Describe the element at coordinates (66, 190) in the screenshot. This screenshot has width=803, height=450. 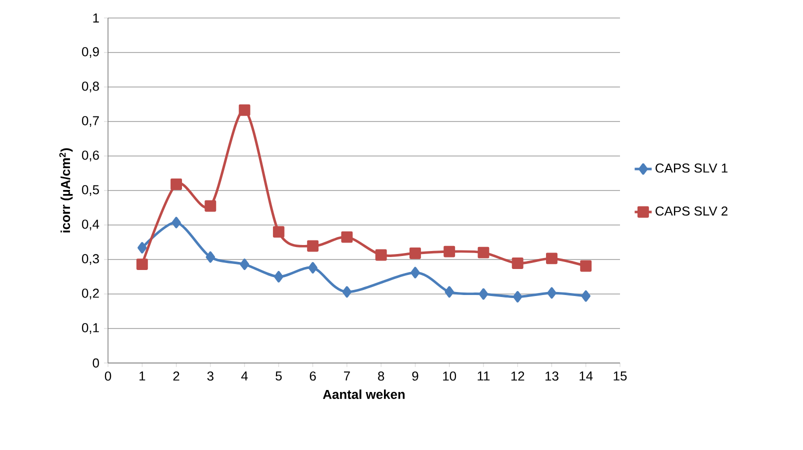
I see `y-axis-title: icorr (µA/cm$^{2}$)` at that location.